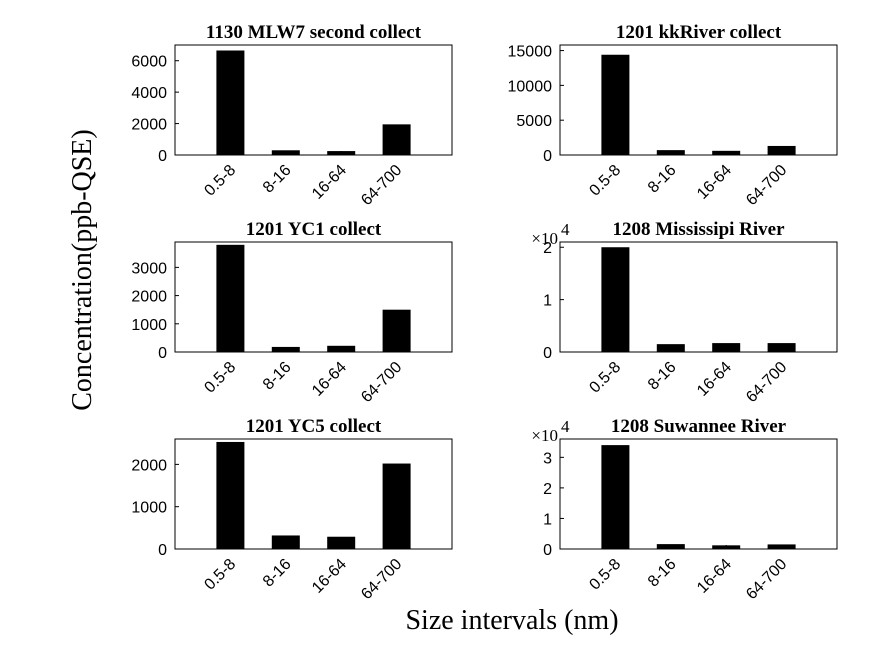  What do you see at coordinates (149, 62) in the screenshot?
I see `y-tick-label: 6000` at bounding box center [149, 62].